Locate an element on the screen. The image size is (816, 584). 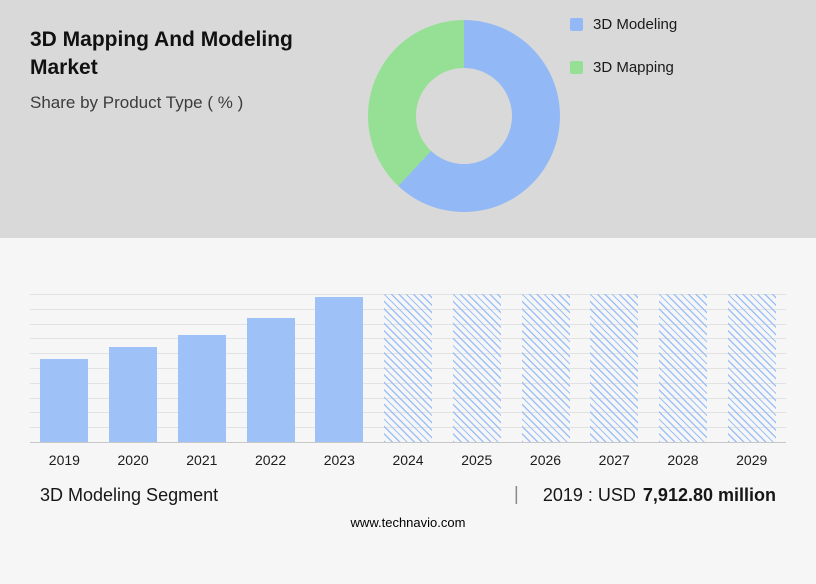
bar-2019 is located at coordinates (64, 400).